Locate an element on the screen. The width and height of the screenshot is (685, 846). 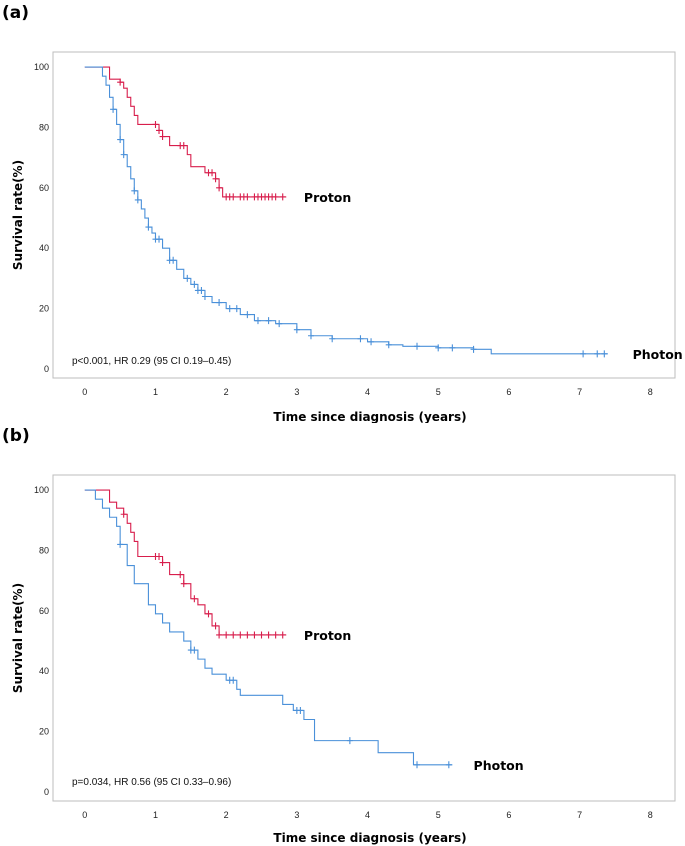
x-tick-label: 5 is located at coordinates (438, 392).